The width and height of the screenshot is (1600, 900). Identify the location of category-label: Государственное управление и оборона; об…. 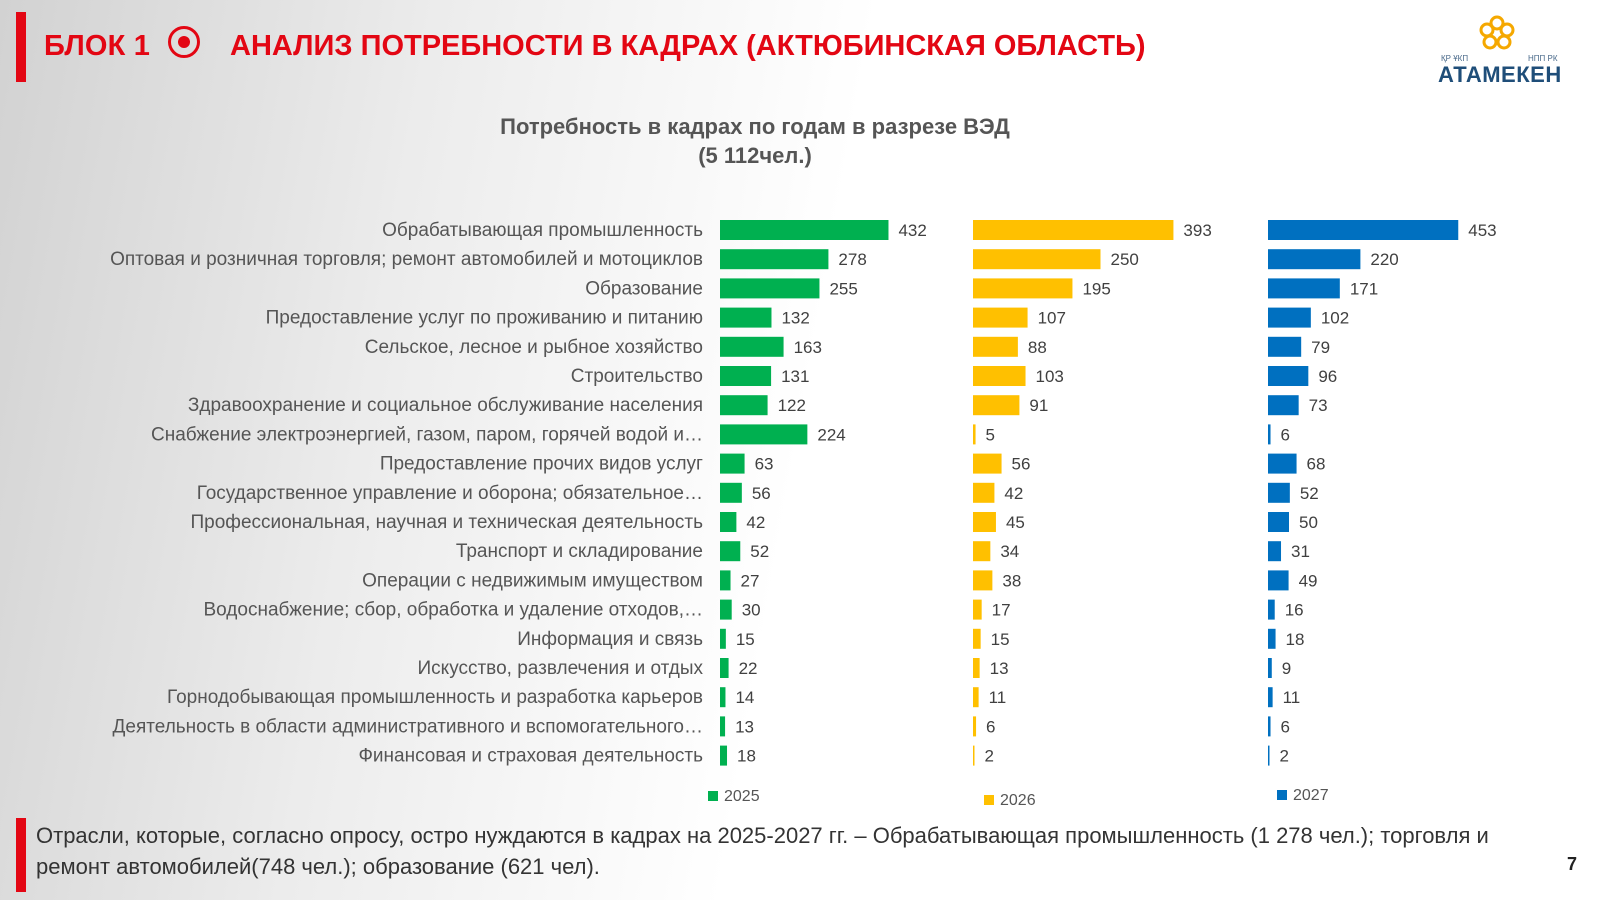
(450, 493).